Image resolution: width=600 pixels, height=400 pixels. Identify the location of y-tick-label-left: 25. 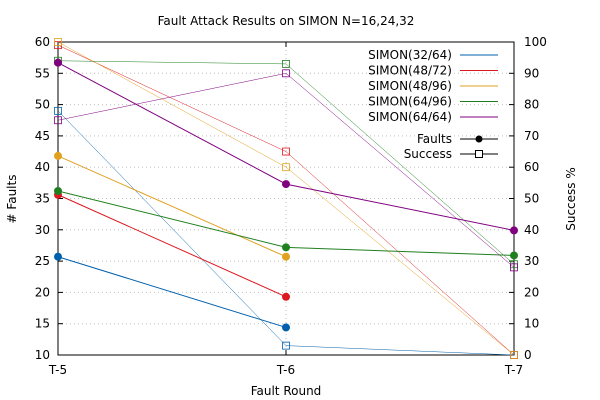
(42, 261).